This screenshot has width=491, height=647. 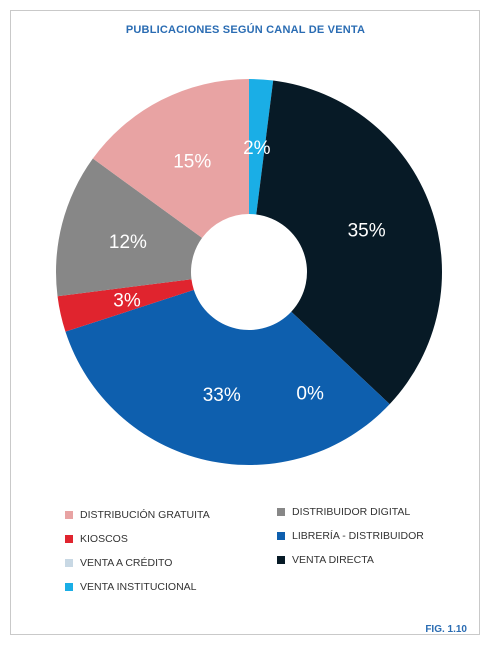 What do you see at coordinates (358, 536) in the screenshot?
I see `legend-label-3: LIBRERÍA - DISTRIBUIDOR` at bounding box center [358, 536].